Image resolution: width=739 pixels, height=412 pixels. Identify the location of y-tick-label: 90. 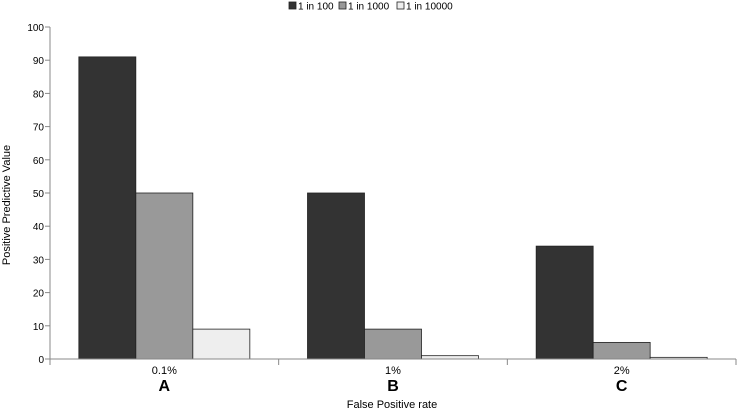
(39, 61).